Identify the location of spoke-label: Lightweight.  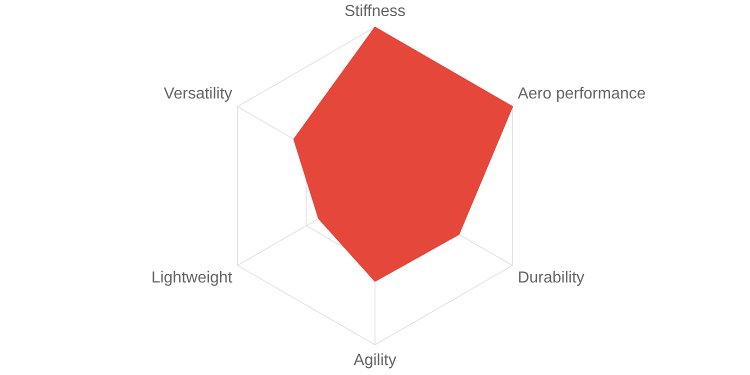
(192, 277).